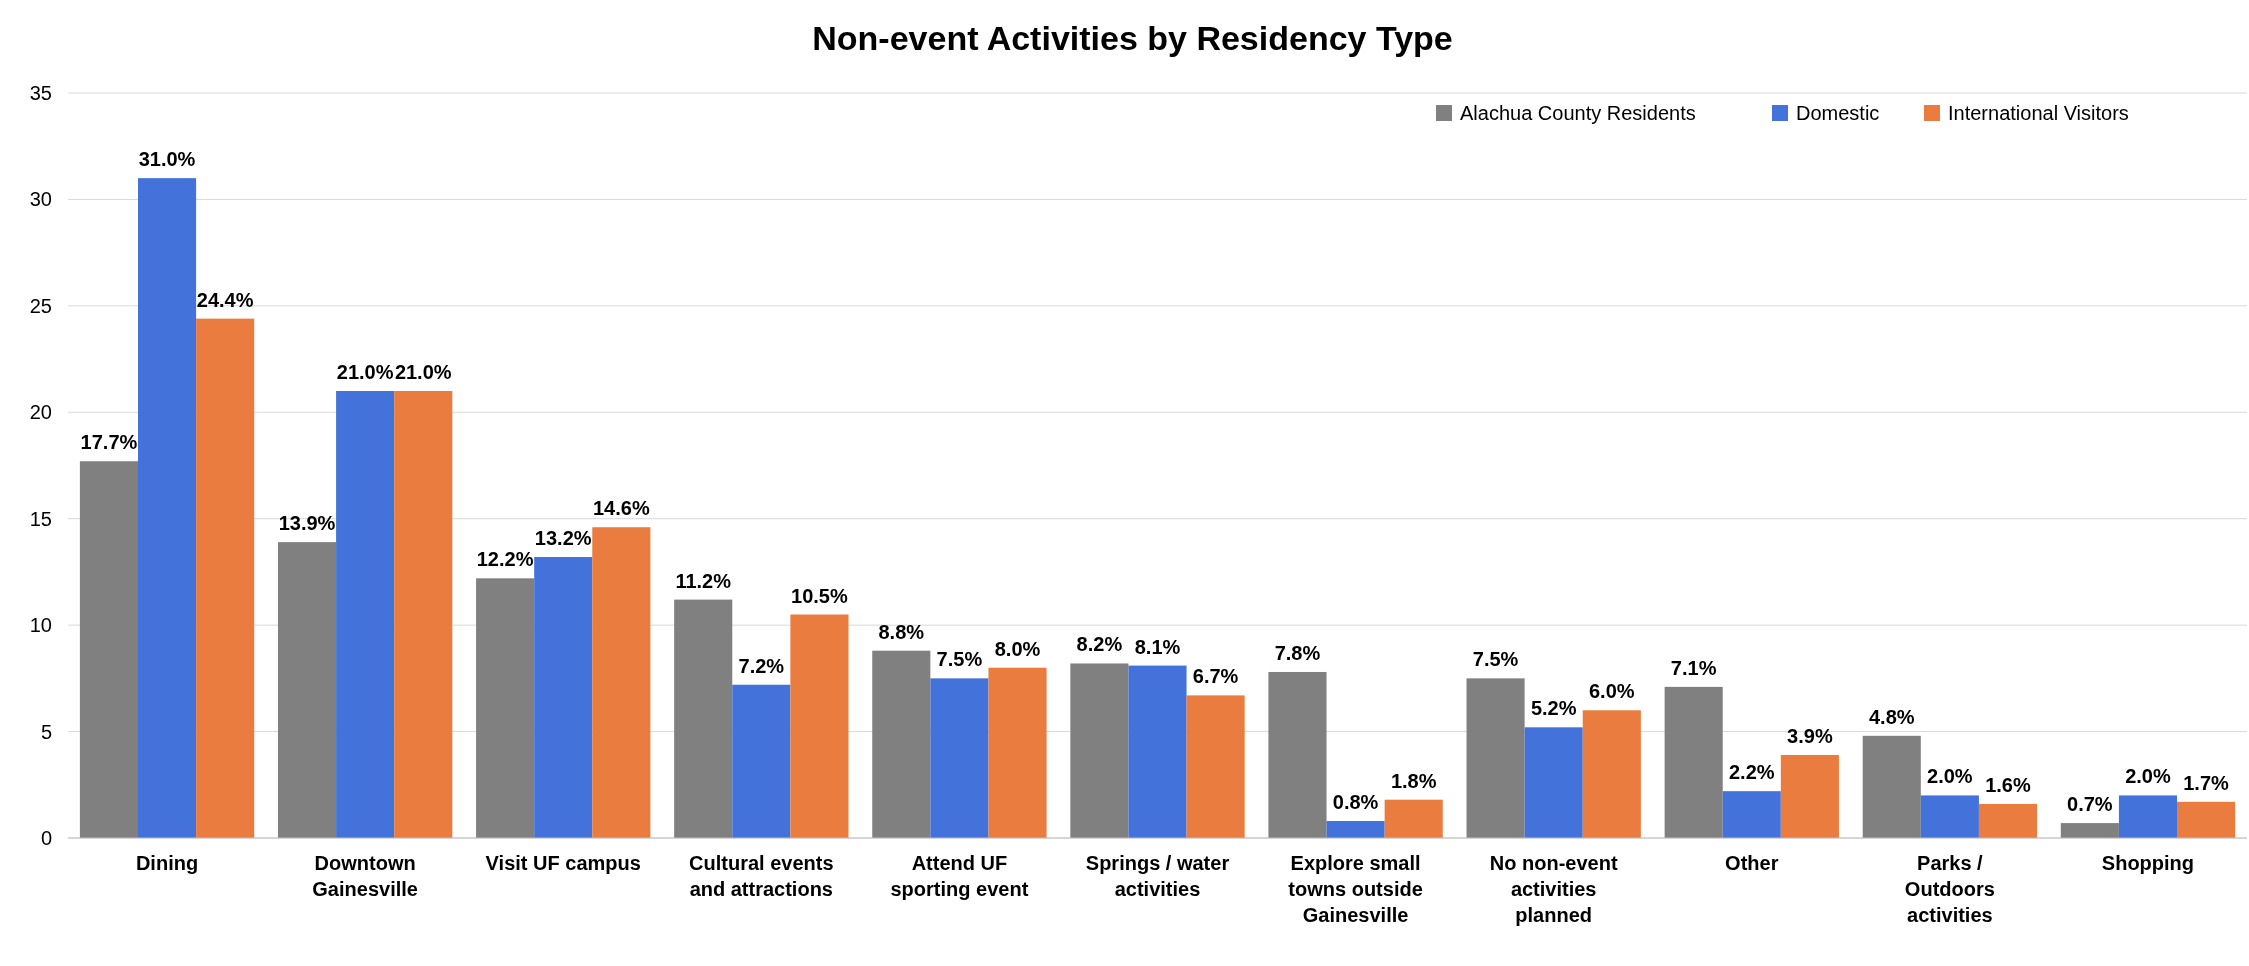  I want to click on data-label: 2.2%, so click(1751, 772).